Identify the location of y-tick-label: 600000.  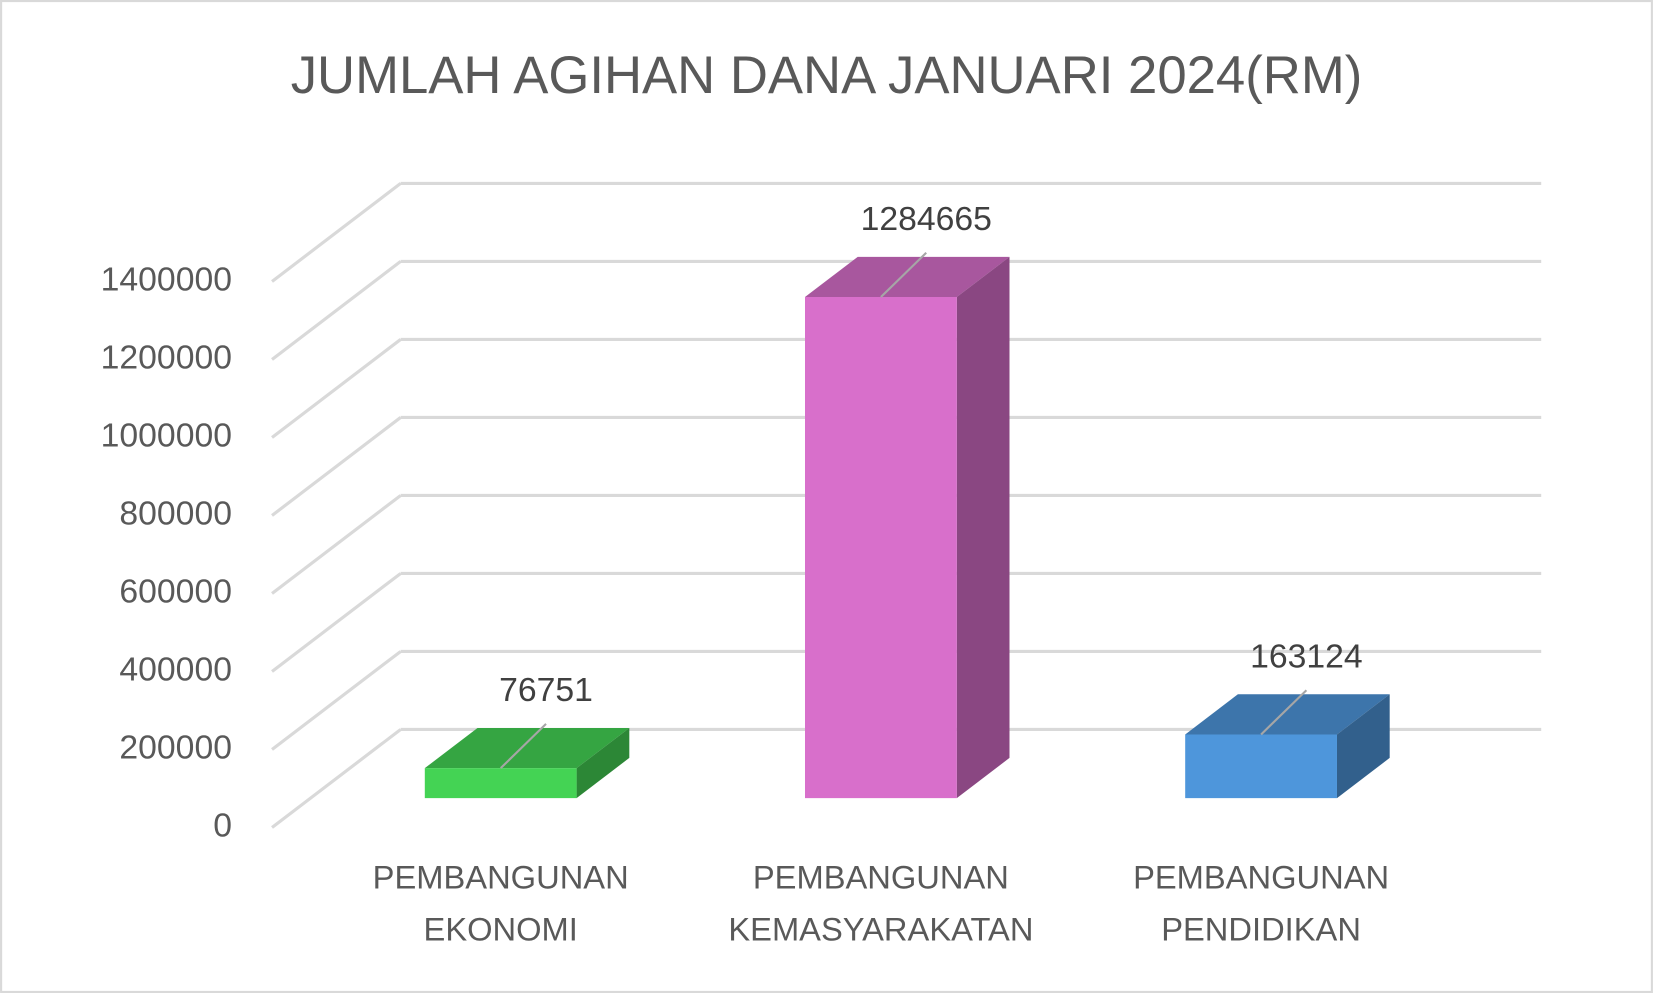
(175, 591).